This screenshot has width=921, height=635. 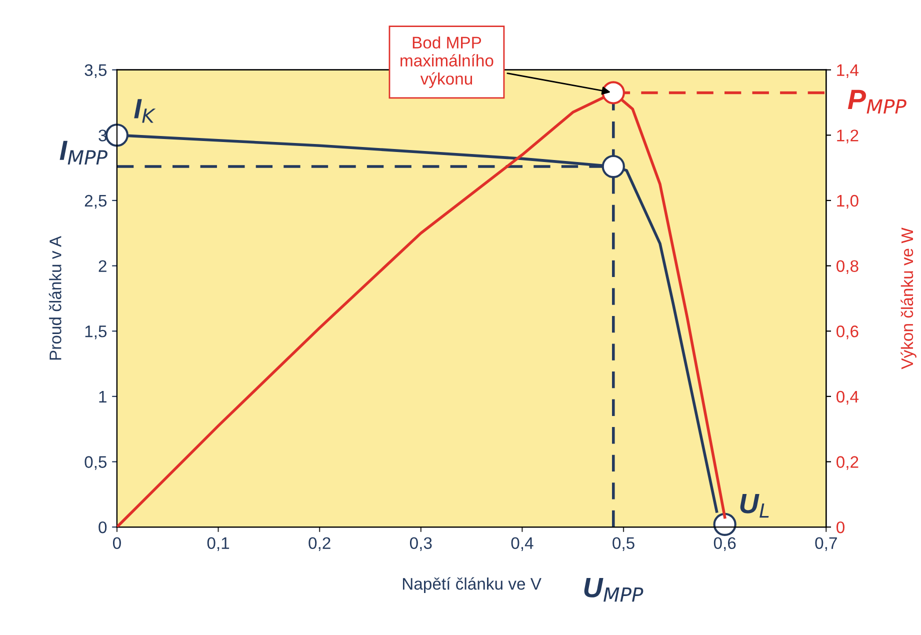 What do you see at coordinates (908, 299) in the screenshot?
I see `y2-axis-title: Výkon článku ve W` at bounding box center [908, 299].